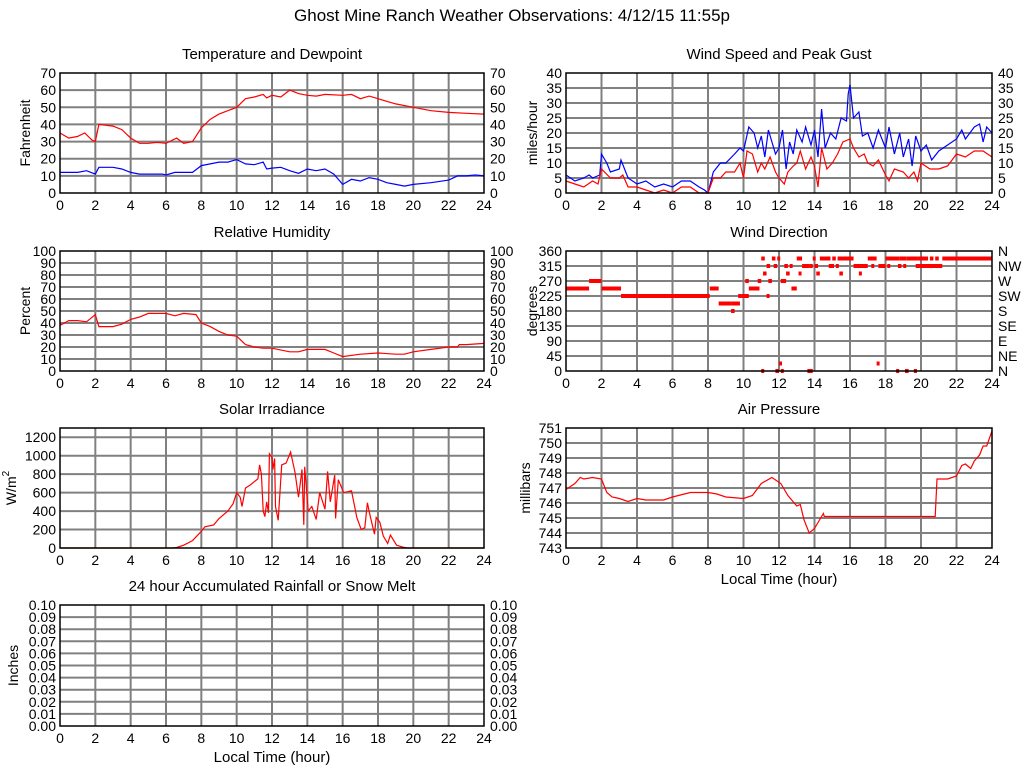  I want to click on y-tick-label: 60, so click(48, 299).